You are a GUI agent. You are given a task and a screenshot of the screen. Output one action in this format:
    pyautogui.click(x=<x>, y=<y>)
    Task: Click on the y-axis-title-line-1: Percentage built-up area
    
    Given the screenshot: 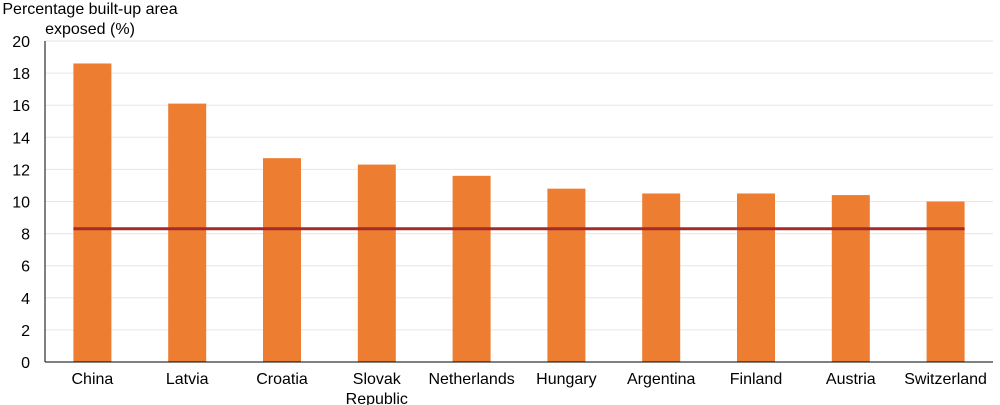 What is the action you would take?
    pyautogui.click(x=90, y=9)
    